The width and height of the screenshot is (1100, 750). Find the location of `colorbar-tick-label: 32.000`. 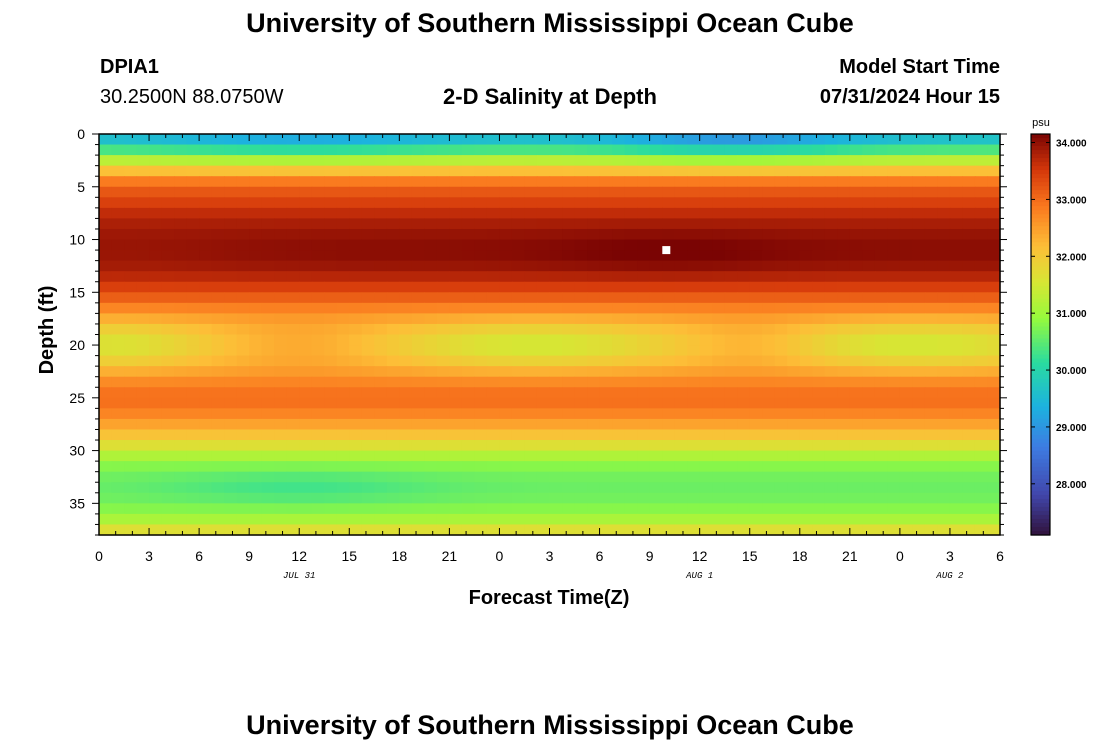

colorbar-tick-label: 32.000 is located at coordinates (1071, 257).